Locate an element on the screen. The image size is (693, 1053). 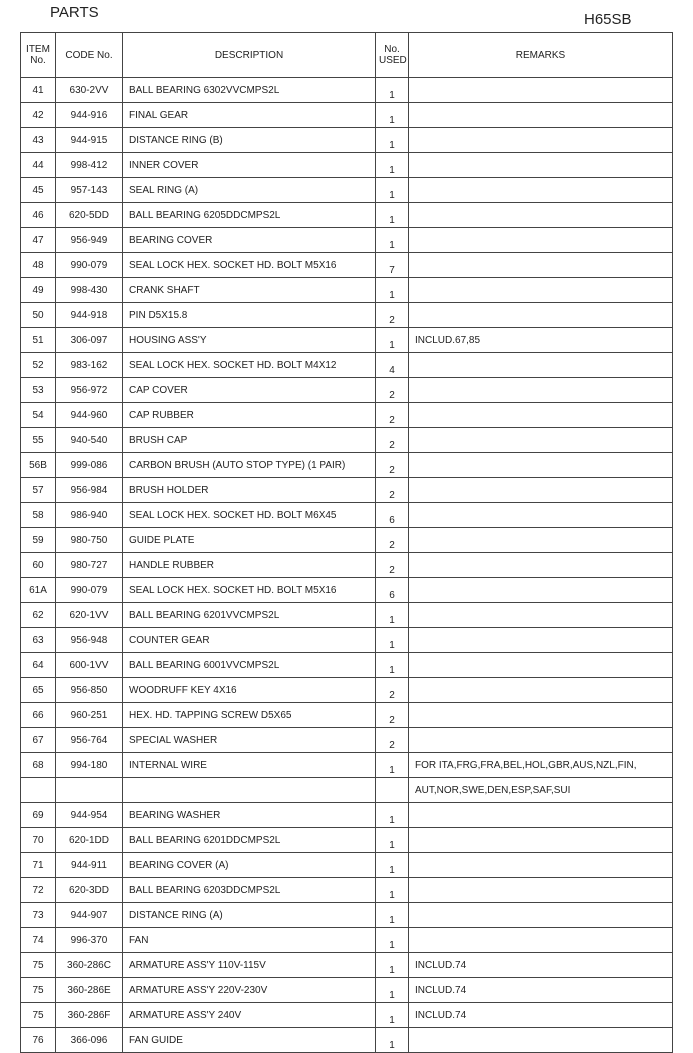
code-no: 944-907 is located at coordinates (89, 915).